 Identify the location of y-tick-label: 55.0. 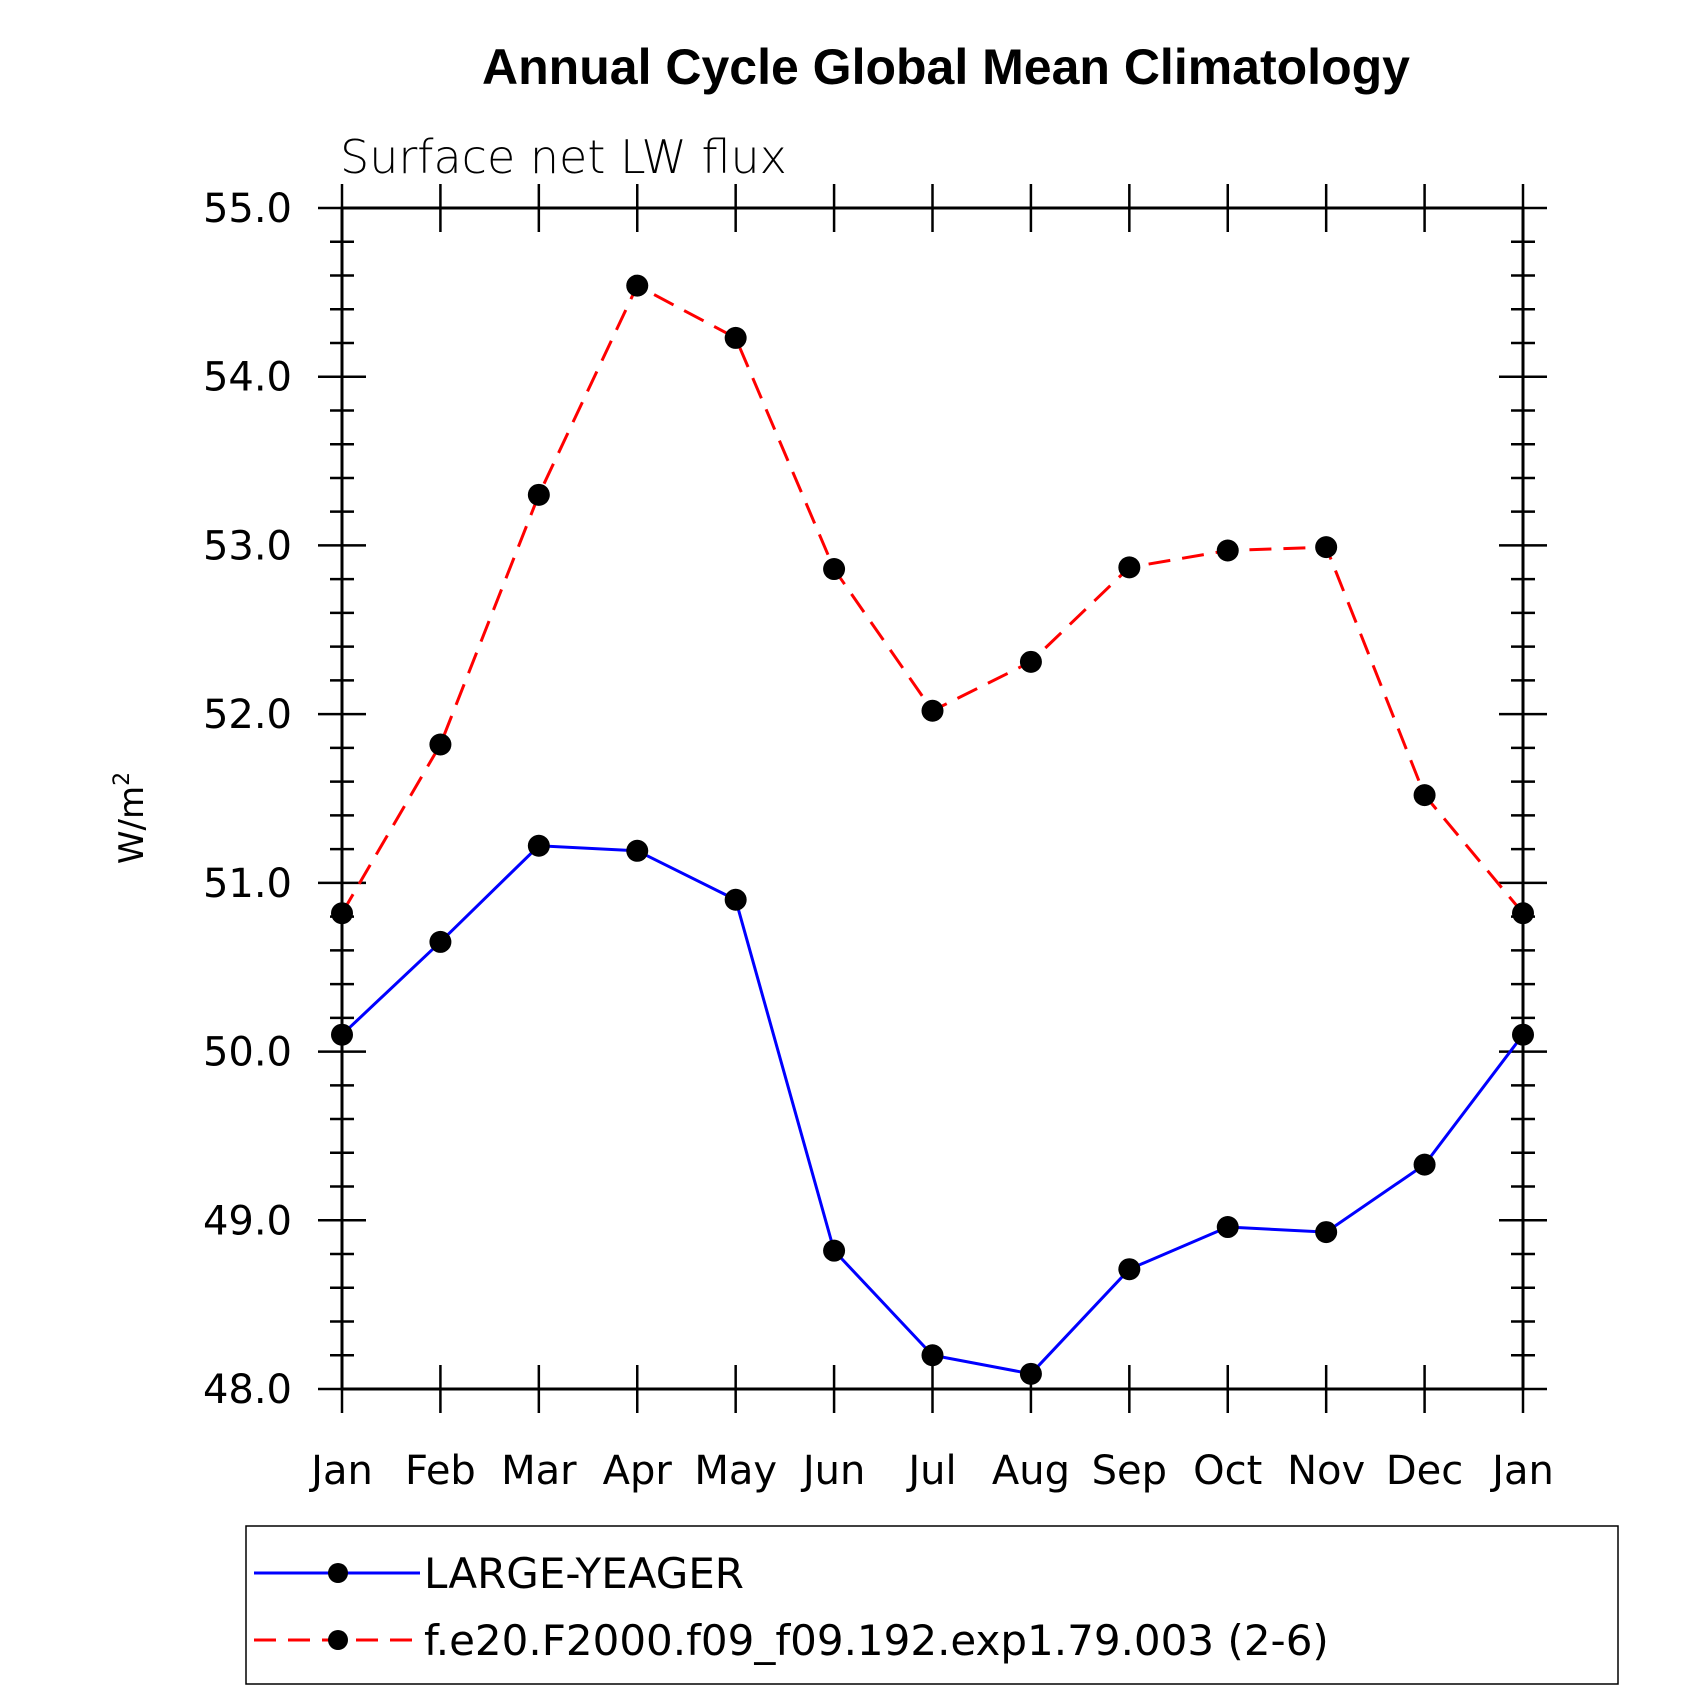
(247, 209).